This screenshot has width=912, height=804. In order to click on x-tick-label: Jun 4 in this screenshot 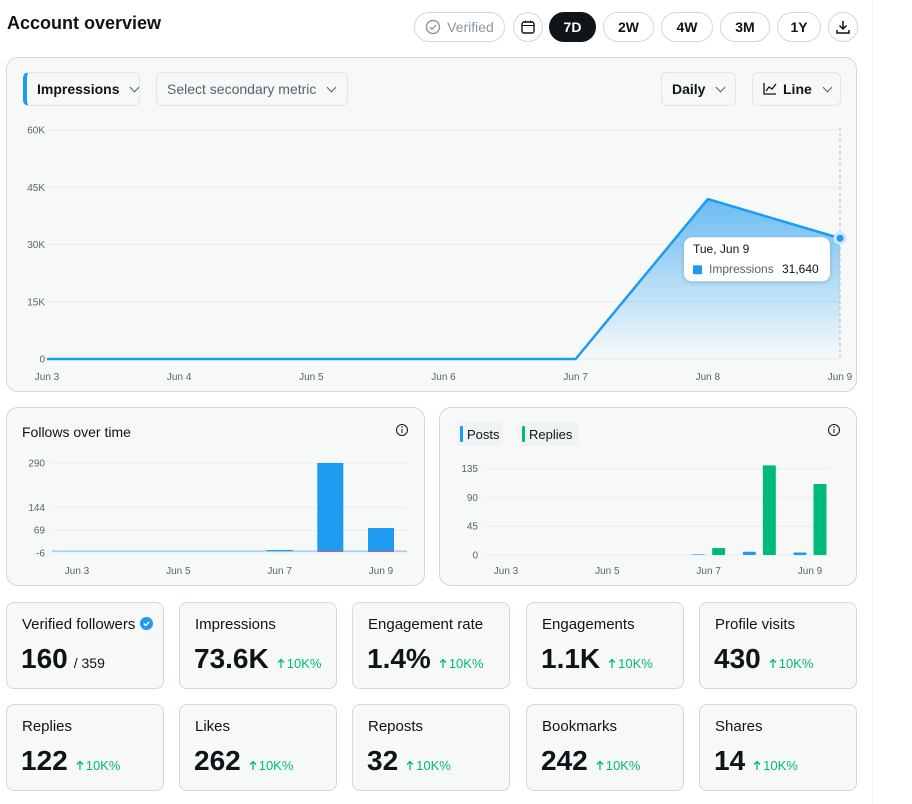, I will do `click(179, 377)`.